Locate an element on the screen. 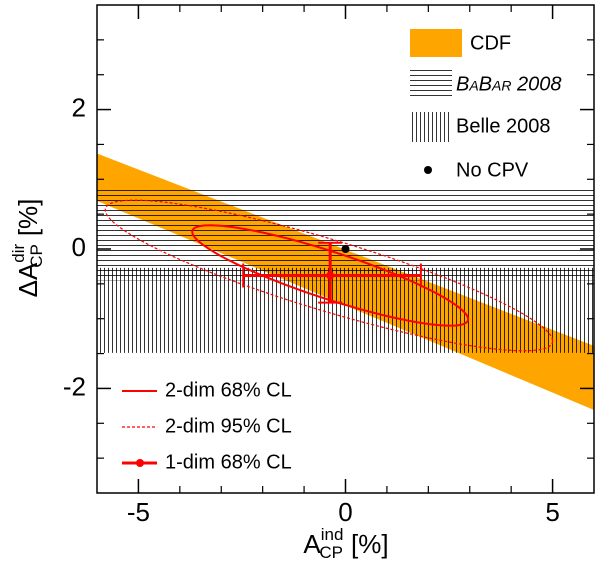  legend-text: Belle 2008 is located at coordinates (503, 126).